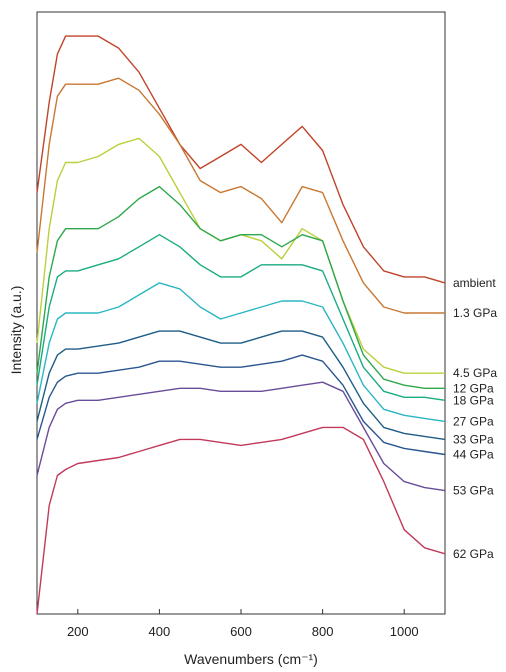 Image resolution: width=506 pixels, height=672 pixels. Describe the element at coordinates (473, 388) in the screenshot. I see `series-label-3: 12 GPa` at that location.